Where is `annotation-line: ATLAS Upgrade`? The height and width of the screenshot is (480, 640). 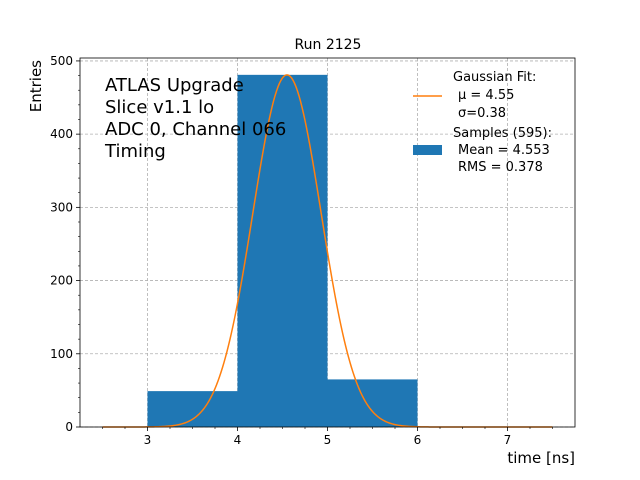
annotation-line: ATLAS Upgrade is located at coordinates (174, 85).